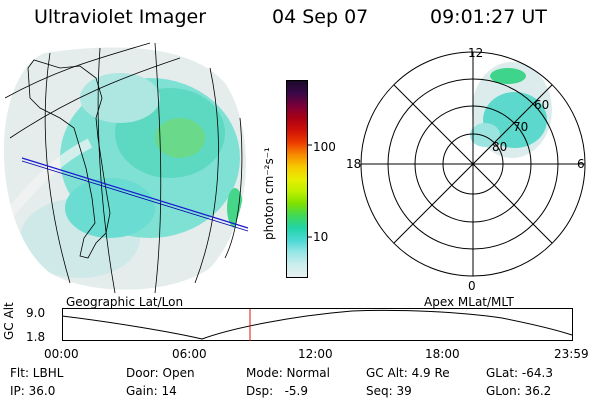 Image resolution: width=600 pixels, height=400 pixels. Describe the element at coordinates (297, 179) in the screenshot. I see `colorbar` at that location.